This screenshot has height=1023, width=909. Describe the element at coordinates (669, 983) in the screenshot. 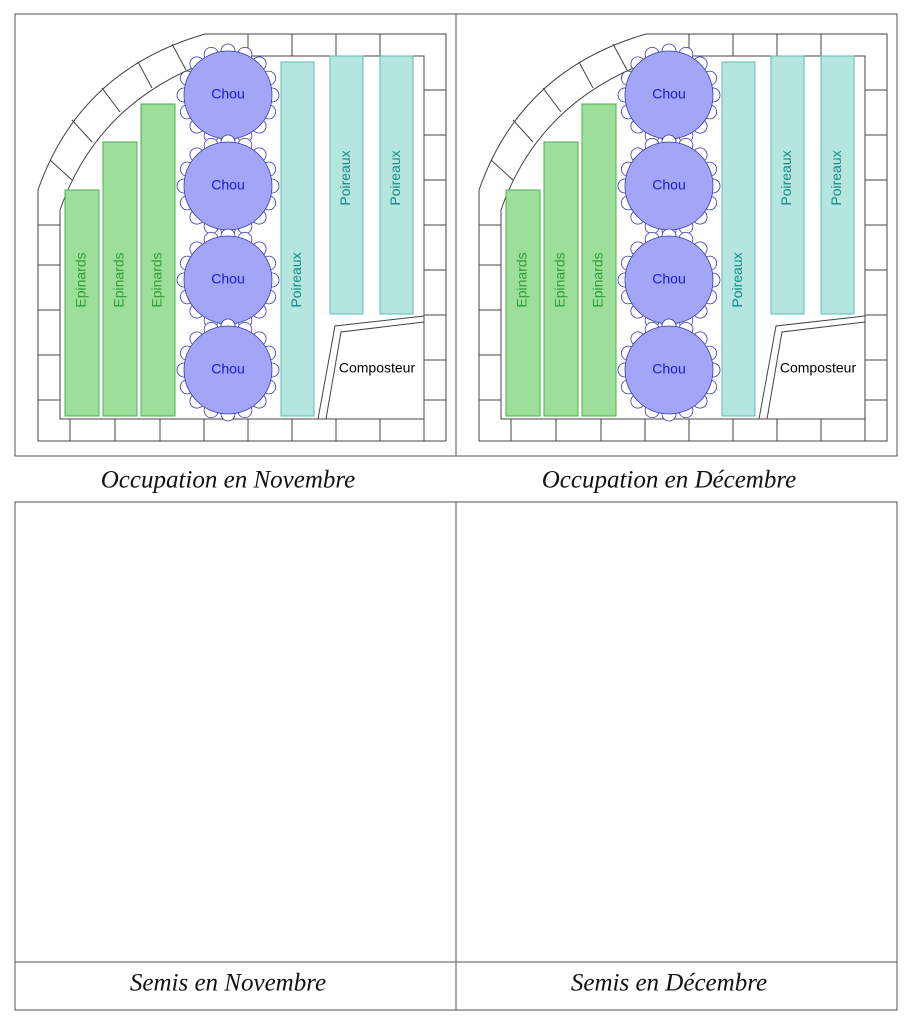

I see `sowing-caption: Semis en Décembre` at that location.